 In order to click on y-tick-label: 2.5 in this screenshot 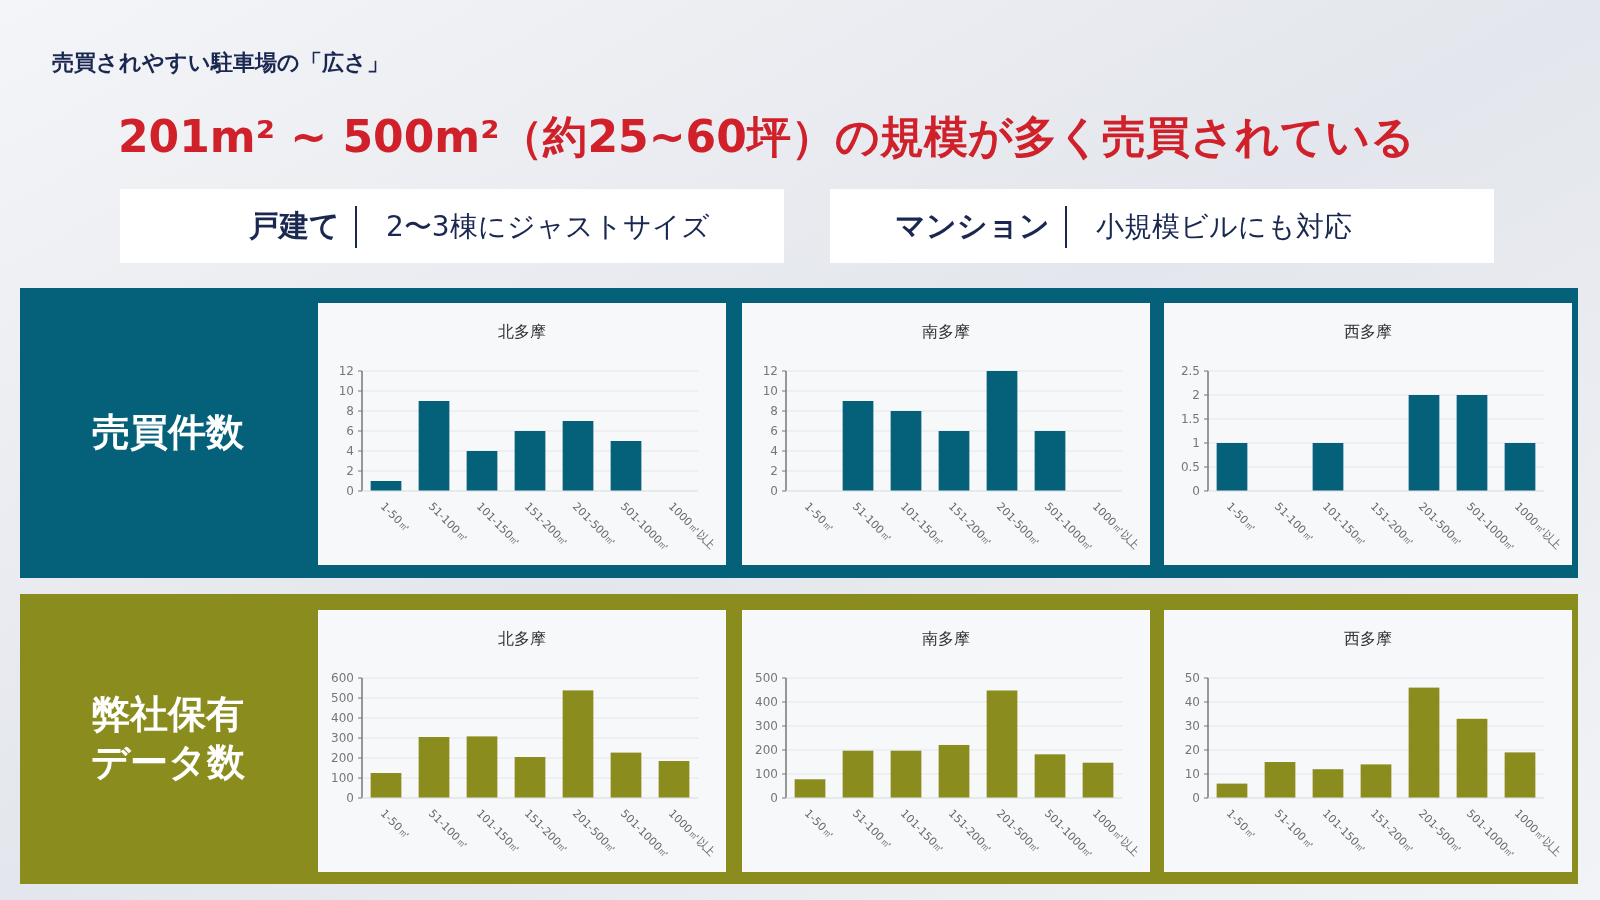, I will do `click(1190, 371)`.